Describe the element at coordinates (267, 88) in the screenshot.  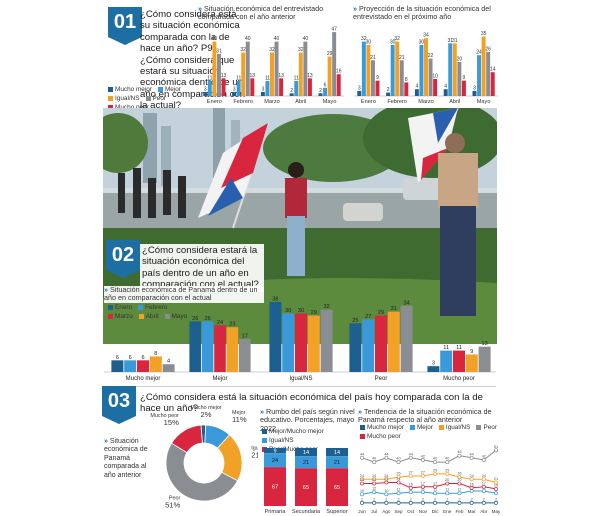
I see `bar-marzo-mejor` at that location.